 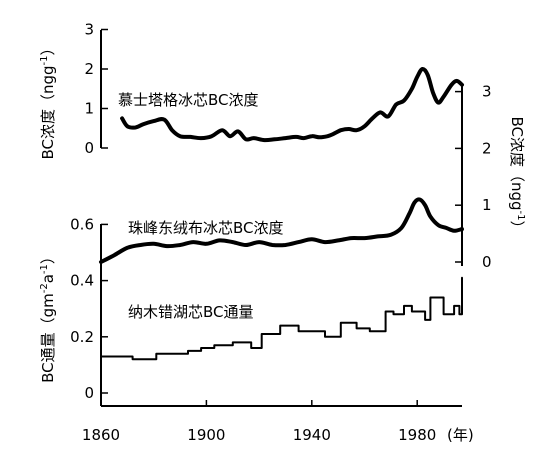 What do you see at coordinates (89, 393) in the screenshot?
I see `lower-left-tick-label-0: 0` at bounding box center [89, 393].